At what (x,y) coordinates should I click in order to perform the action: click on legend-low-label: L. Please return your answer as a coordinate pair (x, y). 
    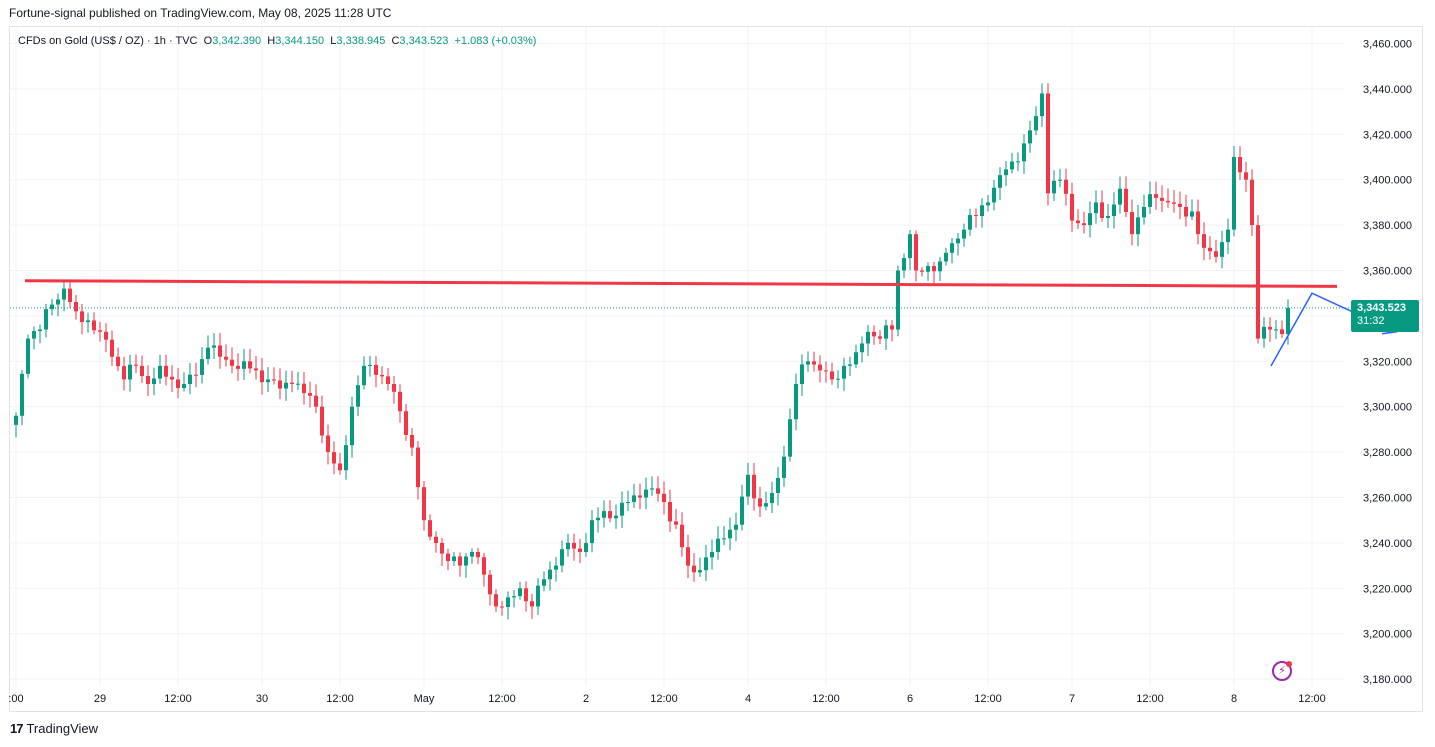
    Looking at the image, I should click on (333, 41).